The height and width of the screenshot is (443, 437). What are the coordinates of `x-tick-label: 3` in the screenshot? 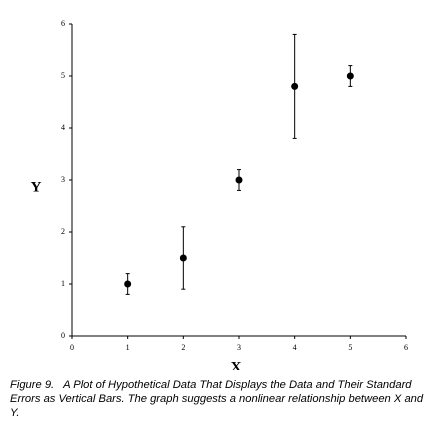 It's located at (239, 347).